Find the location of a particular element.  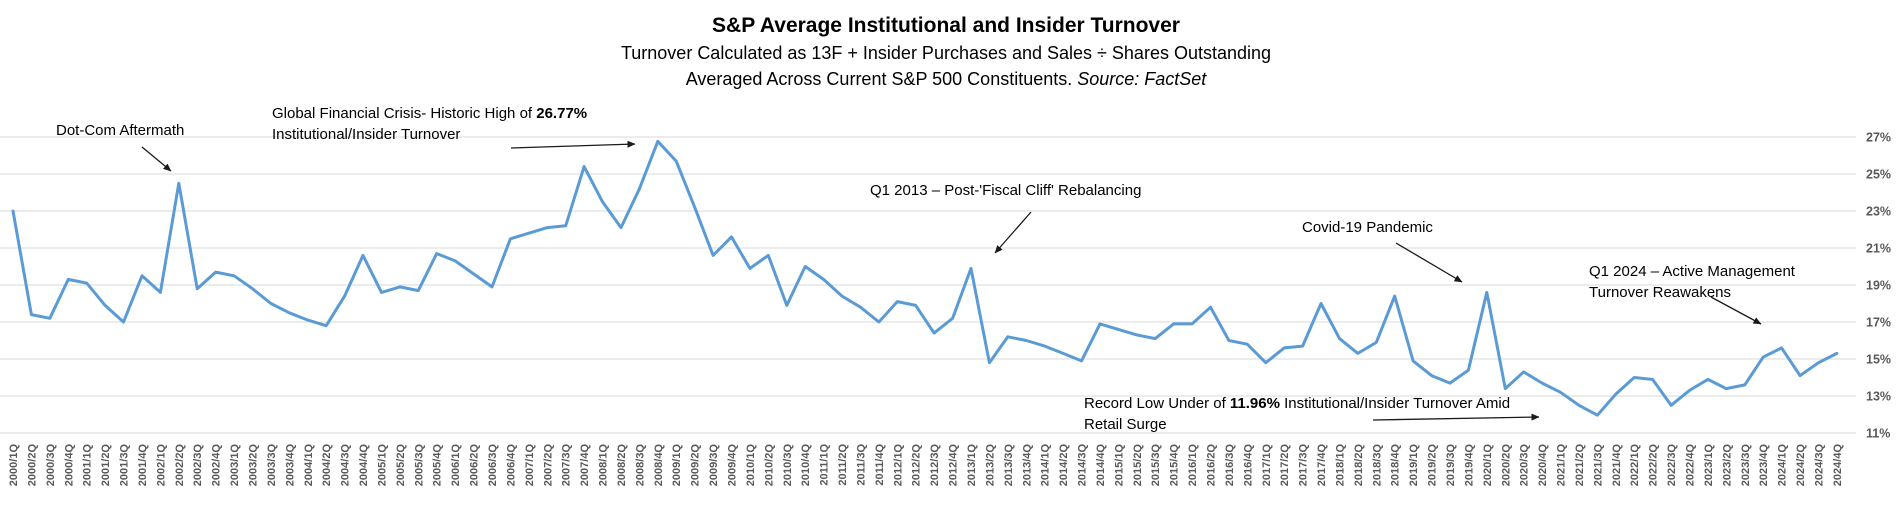

x-axis-tick-label: 2005/4Q is located at coordinates (438, 465).